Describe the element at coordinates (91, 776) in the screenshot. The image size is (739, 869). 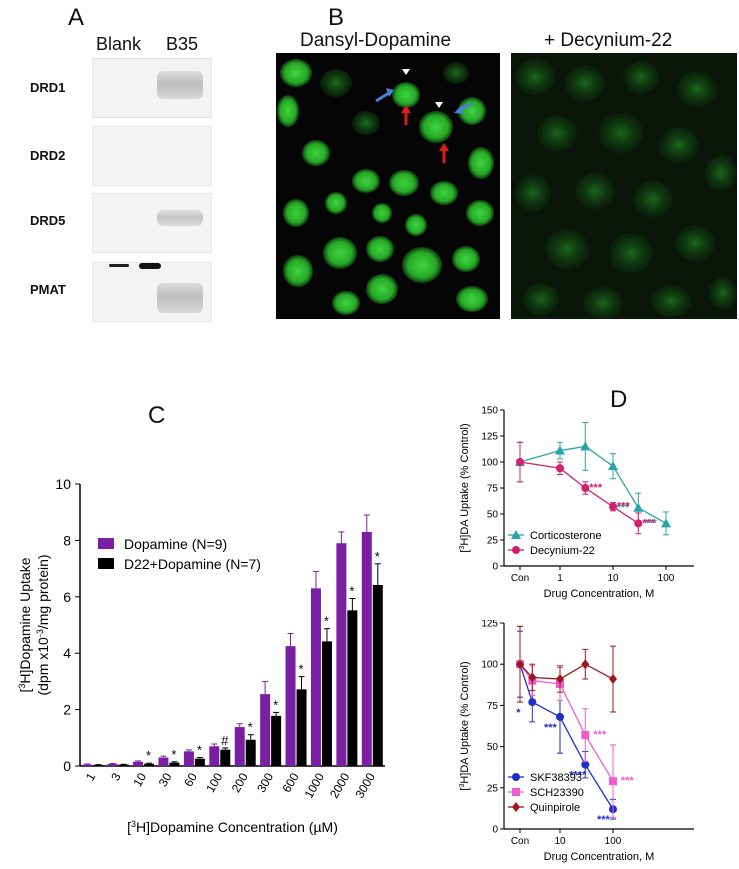
I see `x-tick-label: 1` at that location.